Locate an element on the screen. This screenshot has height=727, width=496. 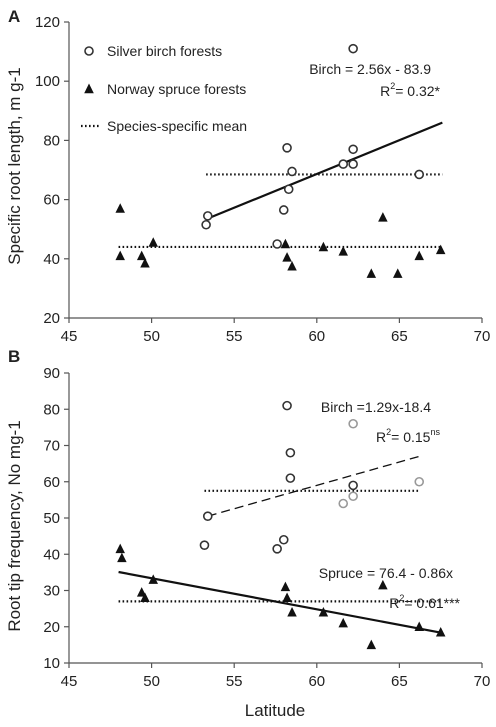
panel-b-y-tick-label: 80 is located at coordinates (51, 409).